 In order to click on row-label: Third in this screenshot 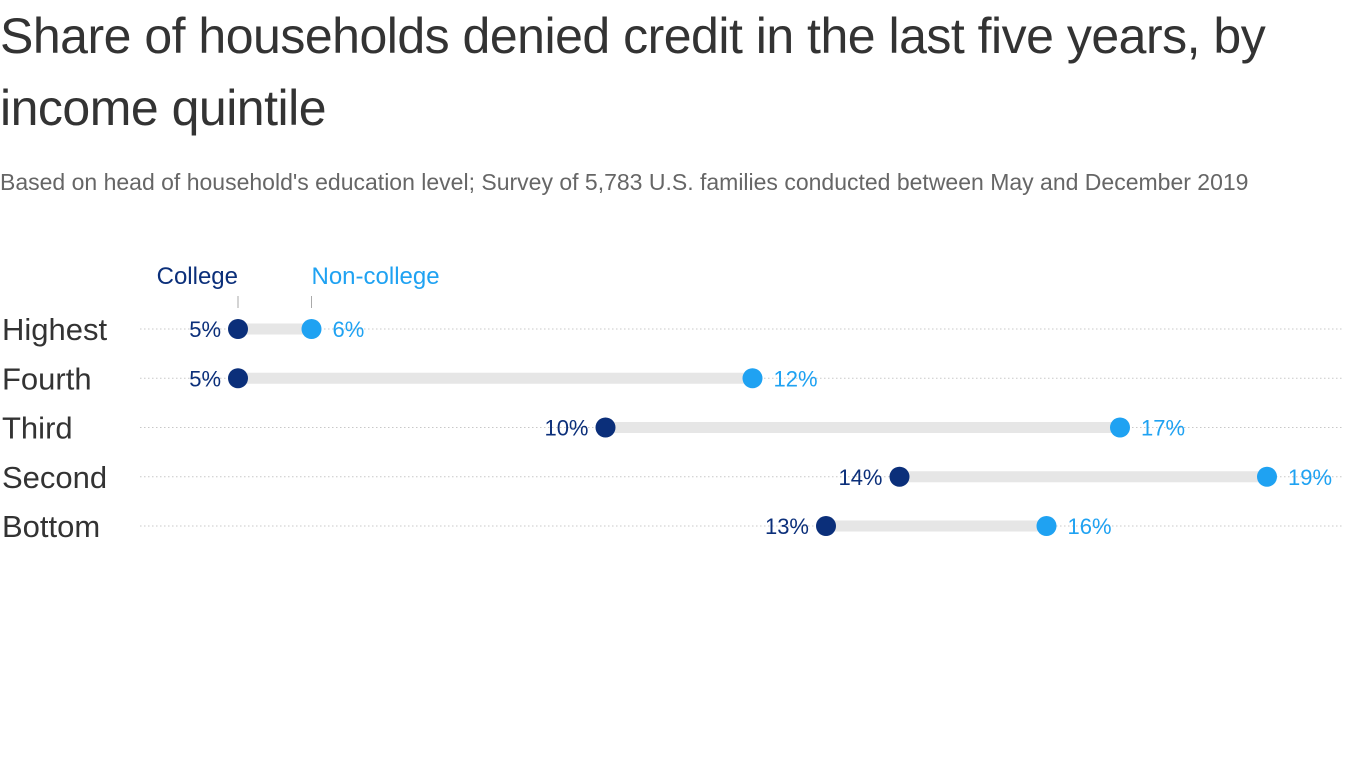, I will do `click(37, 428)`.